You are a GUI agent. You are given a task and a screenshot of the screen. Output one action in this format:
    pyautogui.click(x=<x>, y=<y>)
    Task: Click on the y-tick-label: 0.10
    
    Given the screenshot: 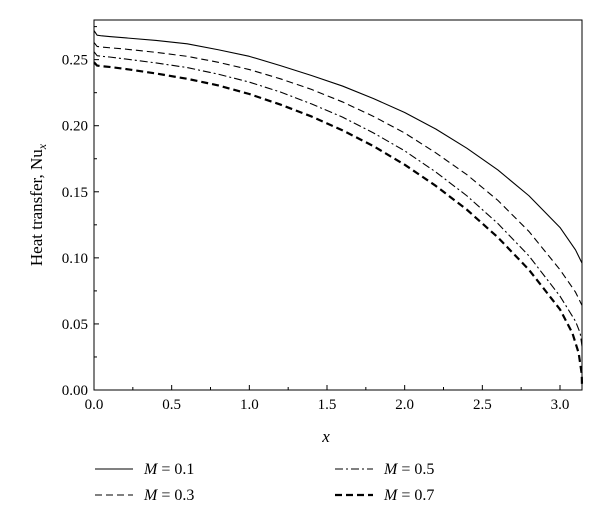 What is the action you would take?
    pyautogui.click(x=75, y=259)
    